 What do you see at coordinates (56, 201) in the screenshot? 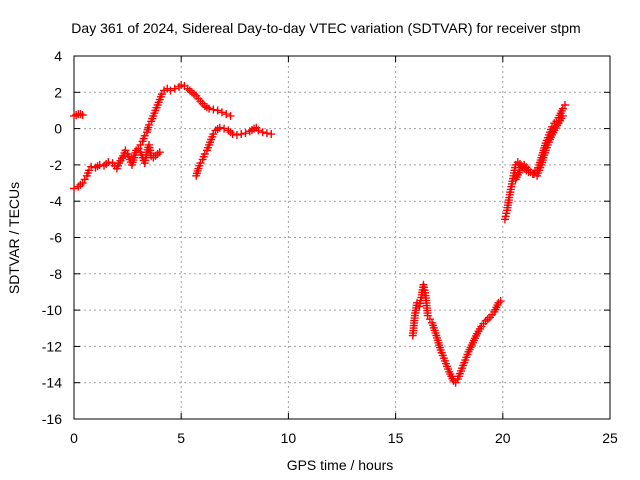
I see `y-tick-label: -4` at bounding box center [56, 201].